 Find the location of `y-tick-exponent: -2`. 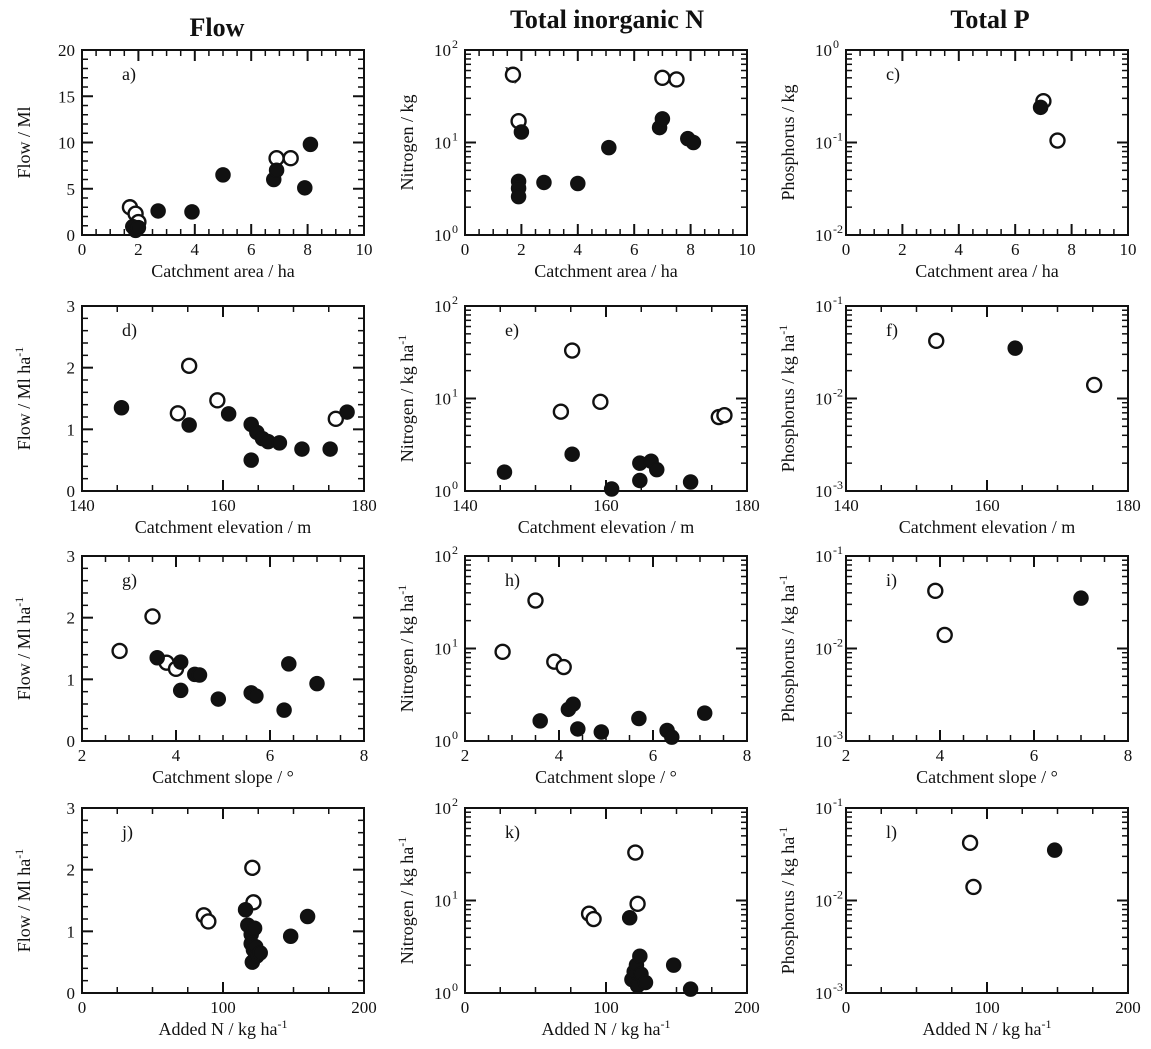

y-tick-exponent: -2 is located at coordinates (838, 643).